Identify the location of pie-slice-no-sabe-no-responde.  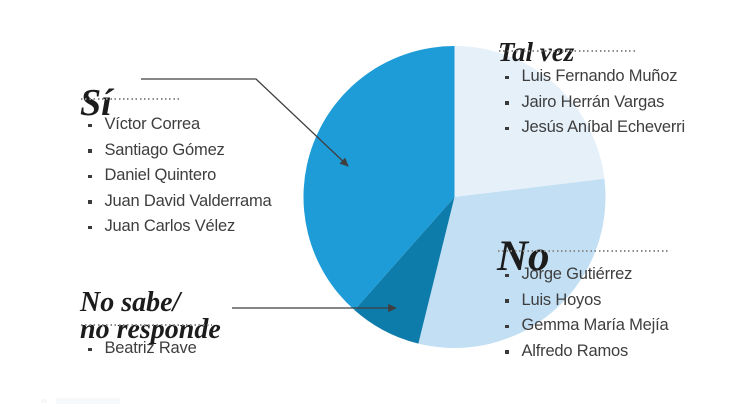
(404, 270).